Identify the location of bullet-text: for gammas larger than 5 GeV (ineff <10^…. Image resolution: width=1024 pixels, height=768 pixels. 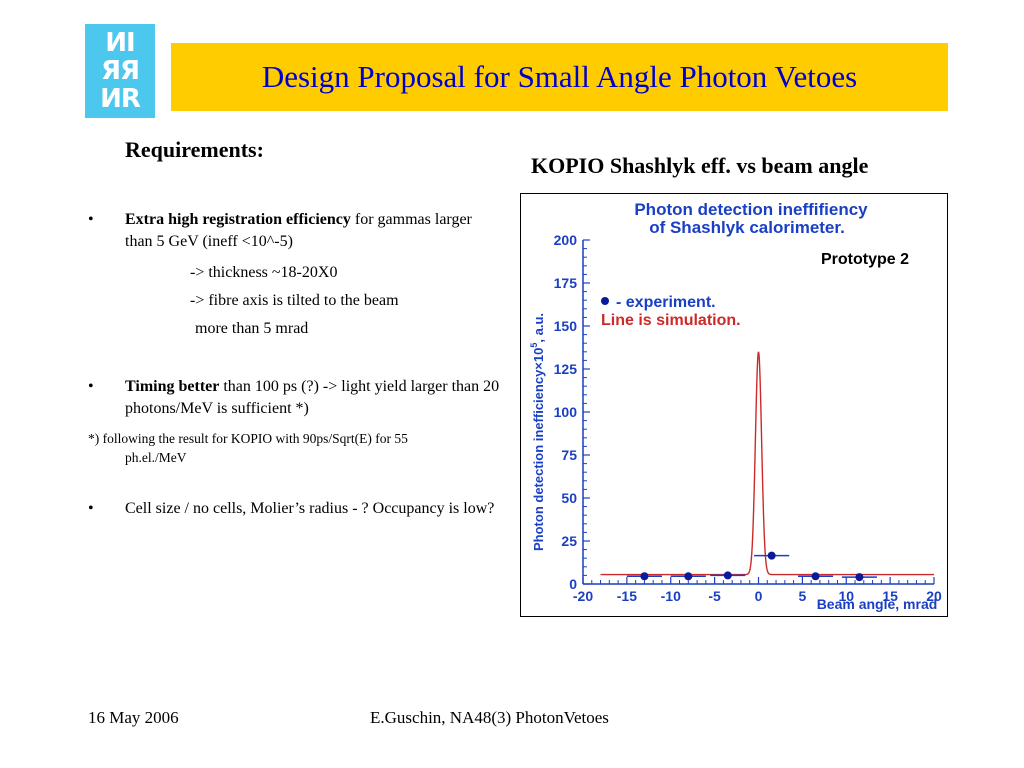
(298, 230).